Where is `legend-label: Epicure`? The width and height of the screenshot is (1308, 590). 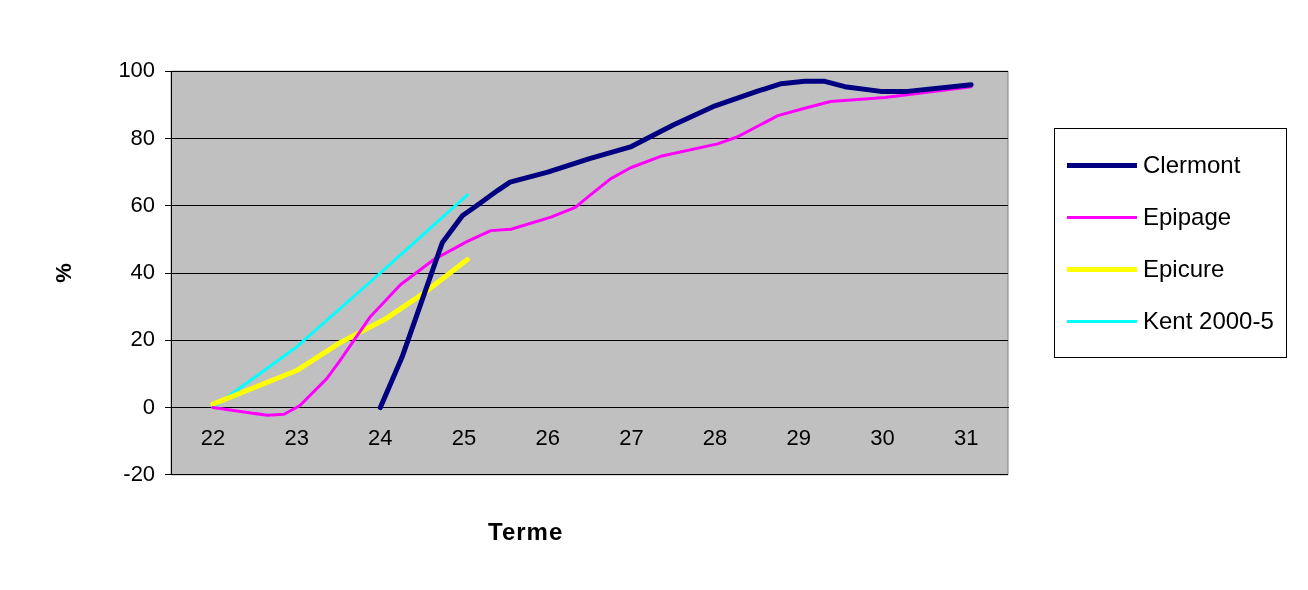
legend-label: Epicure is located at coordinates (1184, 269).